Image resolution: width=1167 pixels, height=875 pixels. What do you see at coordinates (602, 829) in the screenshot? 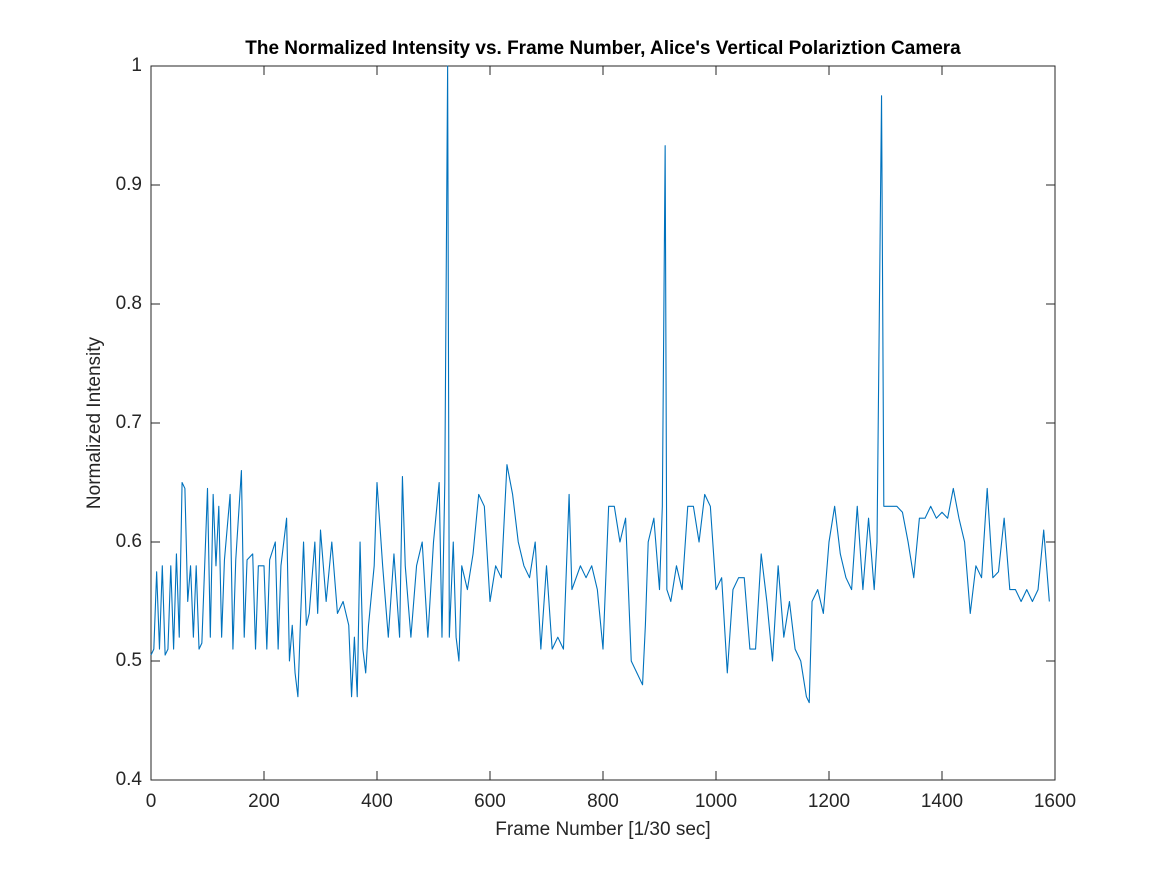
I see `x-axis-label: Frame Number [1/30 sec]` at bounding box center [602, 829].